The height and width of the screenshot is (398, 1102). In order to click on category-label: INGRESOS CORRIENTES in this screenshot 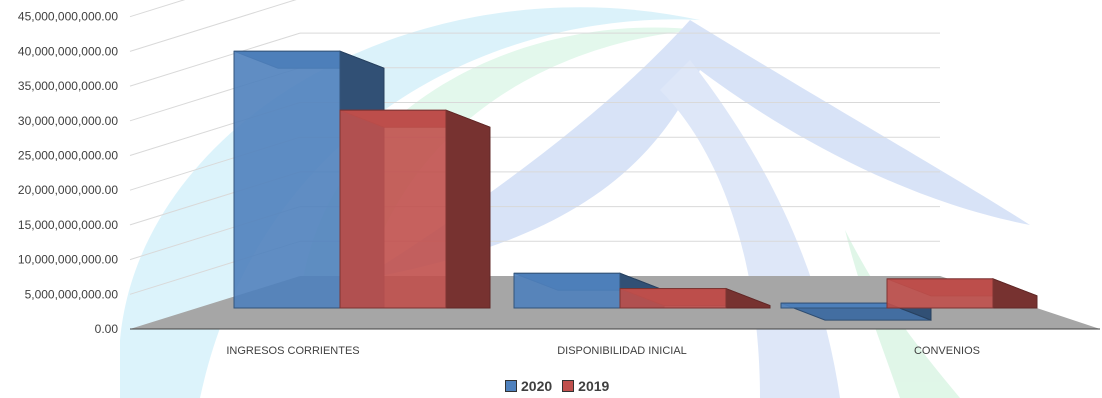, I will do `click(292, 351)`.